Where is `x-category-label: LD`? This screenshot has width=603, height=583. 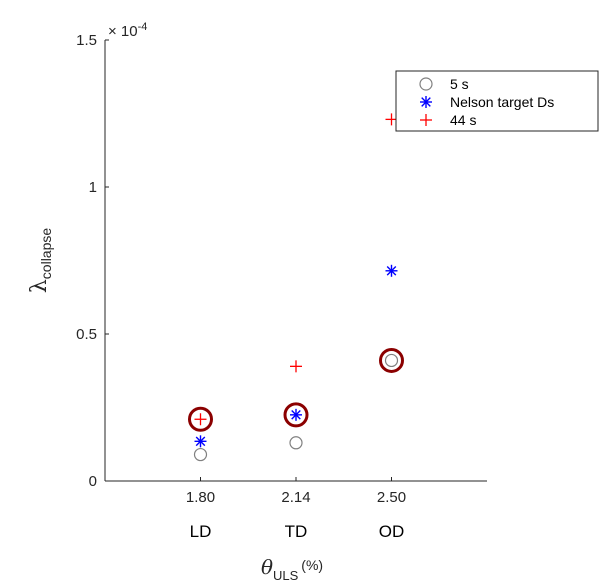
x-category-label: LD is located at coordinates (201, 531).